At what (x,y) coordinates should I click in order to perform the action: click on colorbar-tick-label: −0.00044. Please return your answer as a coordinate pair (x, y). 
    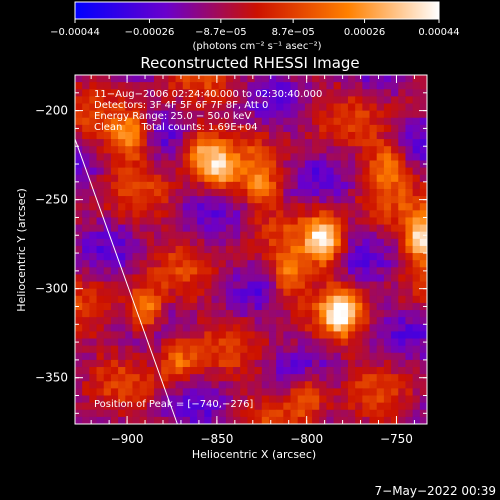
    Looking at the image, I should click on (75, 32).